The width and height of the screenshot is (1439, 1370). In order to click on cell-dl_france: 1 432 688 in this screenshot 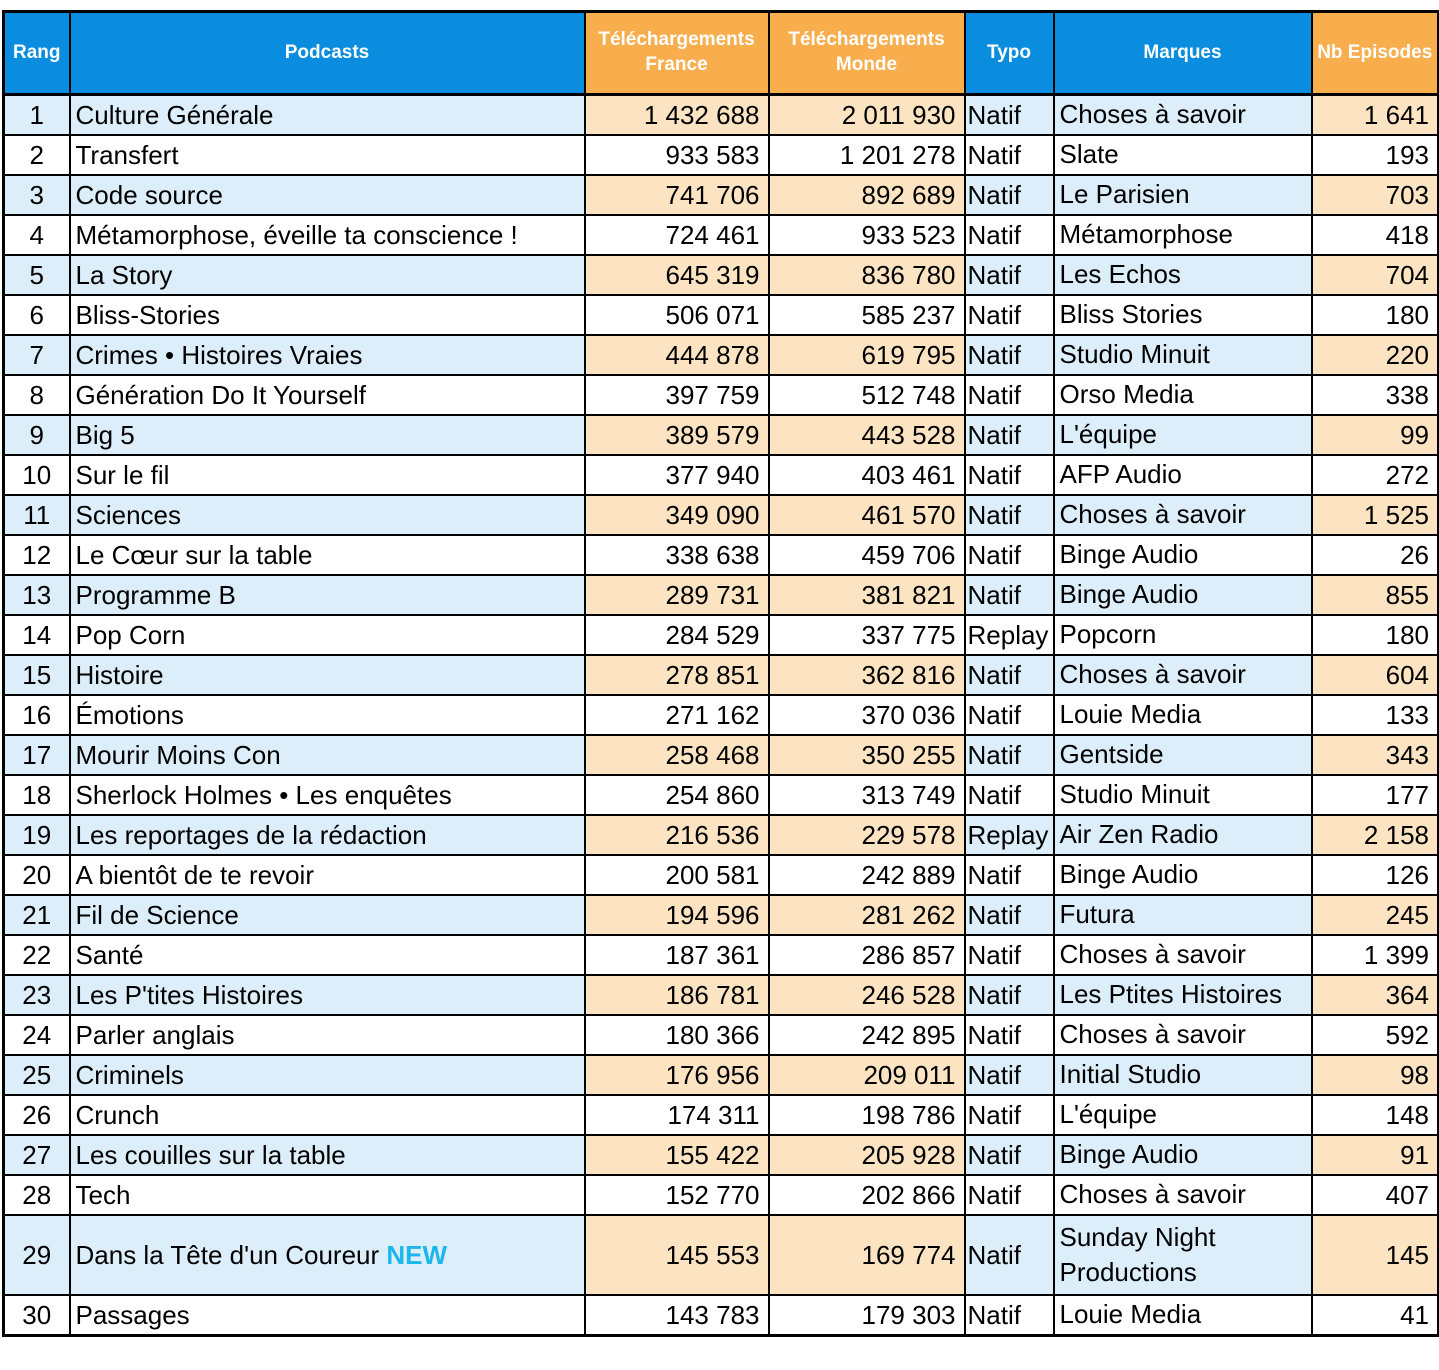, I will do `click(676, 114)`.